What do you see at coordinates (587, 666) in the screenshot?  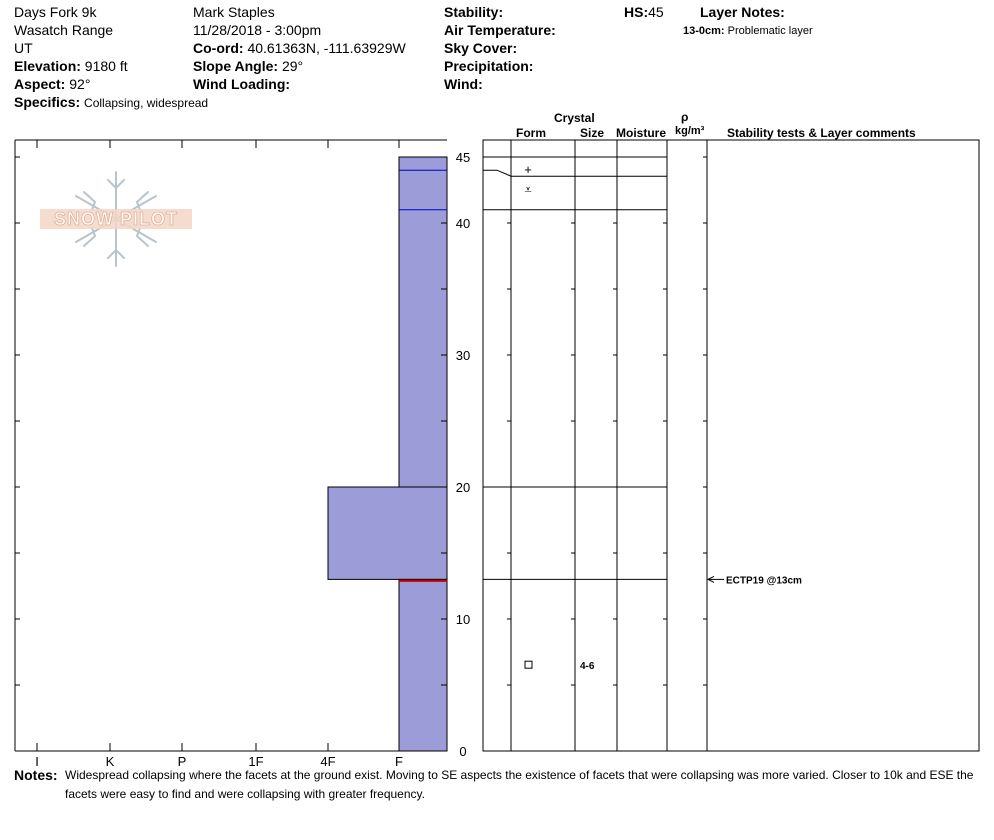 I see `crystal-size-2: 4-6` at bounding box center [587, 666].